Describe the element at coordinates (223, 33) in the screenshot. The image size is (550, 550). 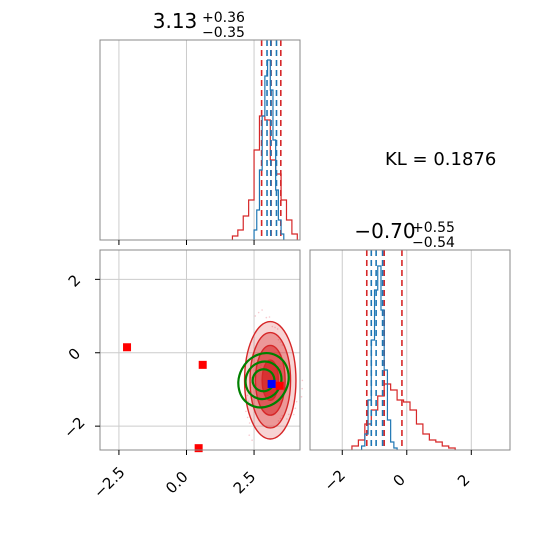
I see `title-minus-hist-param1: −0.35` at that location.